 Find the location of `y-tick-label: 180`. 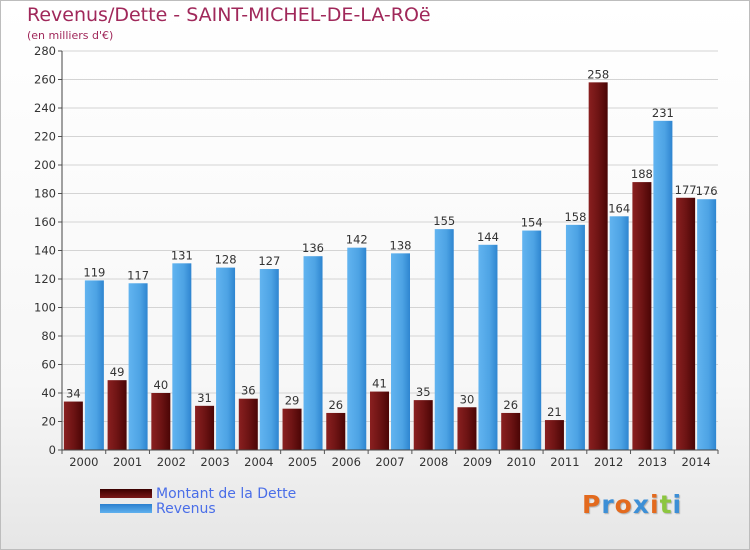

y-tick-label: 180 is located at coordinates (45, 194).